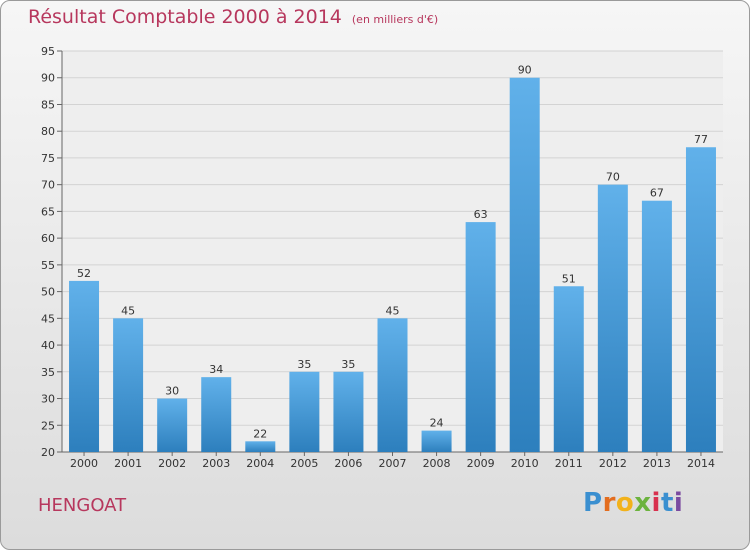 The height and width of the screenshot is (550, 750). What do you see at coordinates (84, 463) in the screenshot?
I see `x-tick-label: 2000` at bounding box center [84, 463].